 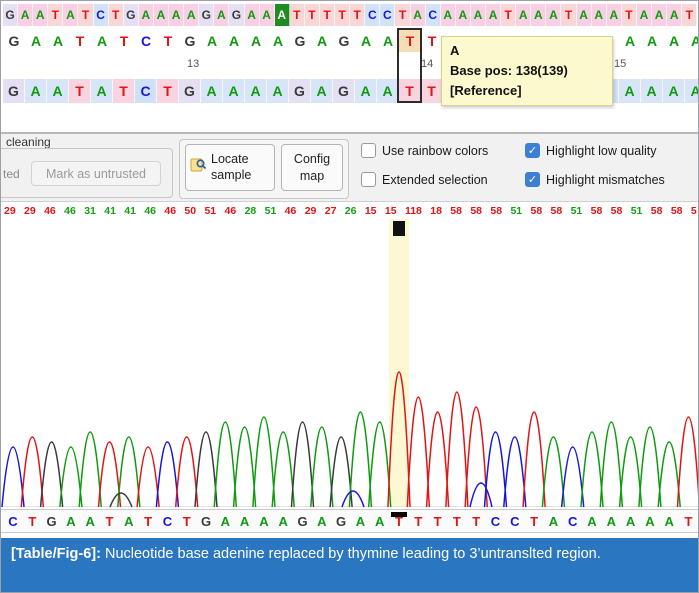 I want to click on called-base: G, so click(x=341, y=521).